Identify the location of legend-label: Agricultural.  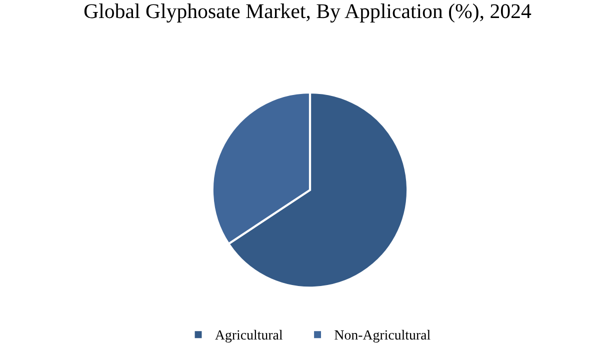
(249, 336).